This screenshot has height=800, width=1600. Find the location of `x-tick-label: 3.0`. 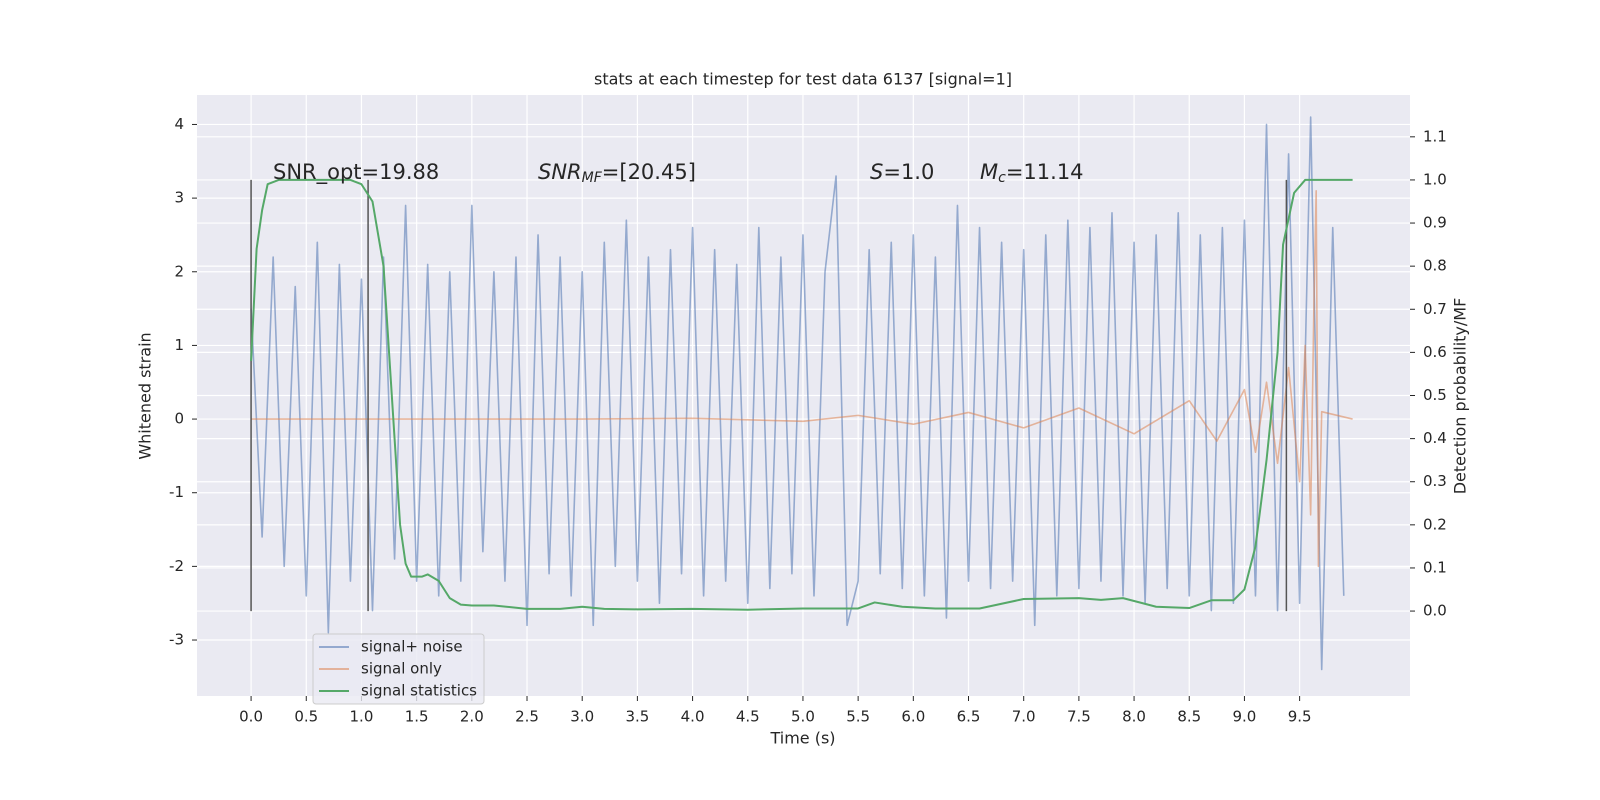

x-tick-label: 3.0 is located at coordinates (582, 717).